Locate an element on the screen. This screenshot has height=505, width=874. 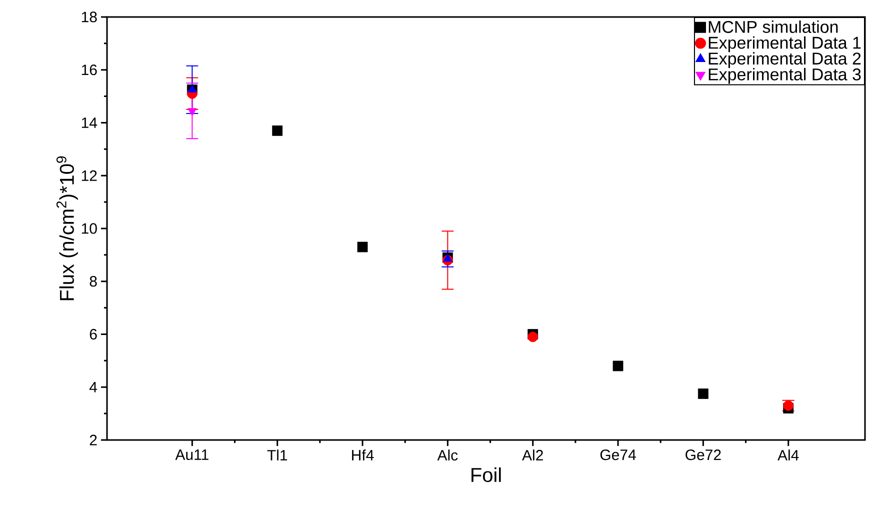
y-tick-label: 6 is located at coordinates (93, 334).